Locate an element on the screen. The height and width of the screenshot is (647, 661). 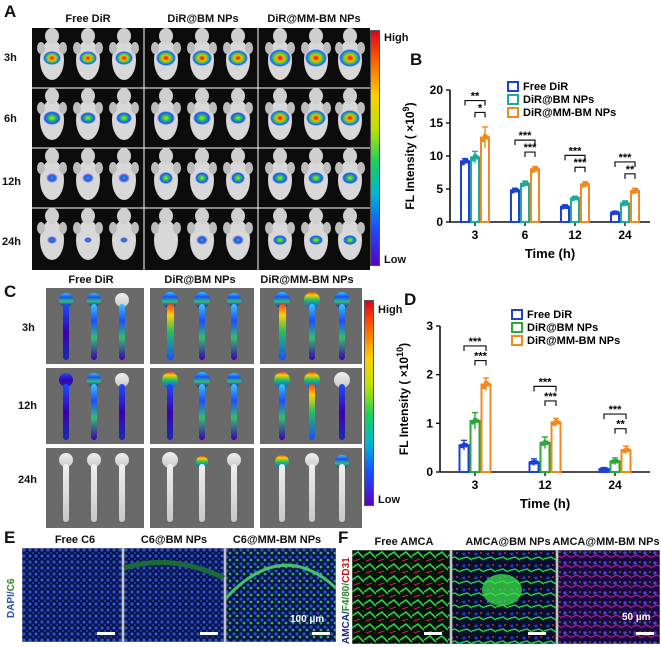
colorbar-a-high: High is located at coordinates (396, 38).